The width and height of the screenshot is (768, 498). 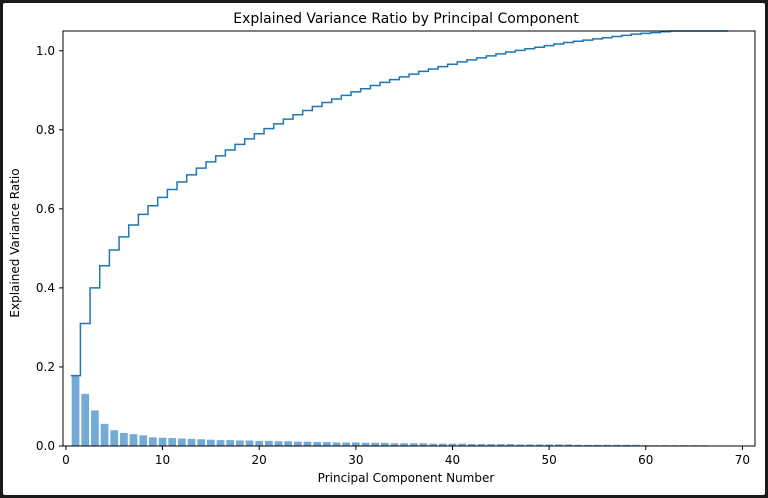 I want to click on x-axis-ticks: 0 10 20 30 40 50 60 70, so click(x=406, y=456).